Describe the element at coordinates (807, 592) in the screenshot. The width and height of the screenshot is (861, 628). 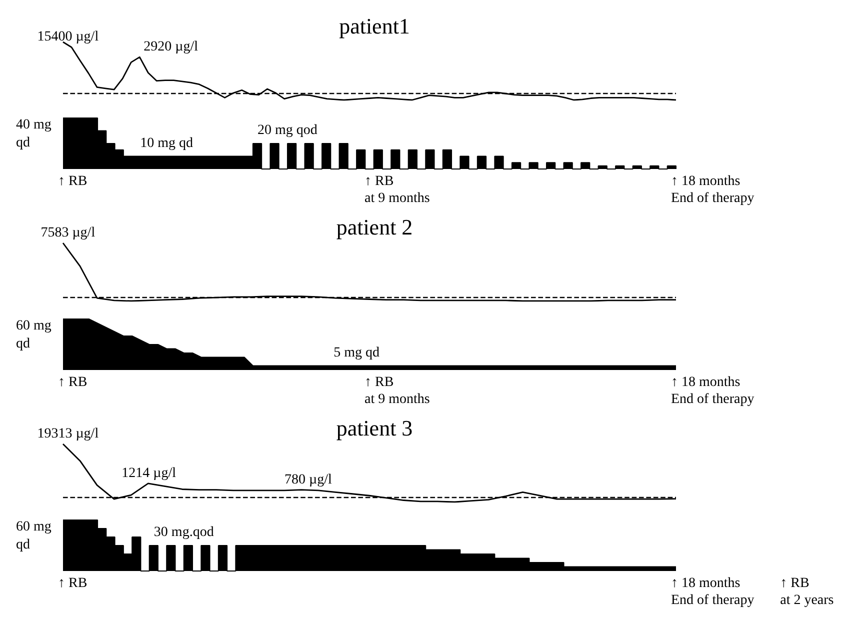
I see `text: ↑ RB at 2 years` at that location.